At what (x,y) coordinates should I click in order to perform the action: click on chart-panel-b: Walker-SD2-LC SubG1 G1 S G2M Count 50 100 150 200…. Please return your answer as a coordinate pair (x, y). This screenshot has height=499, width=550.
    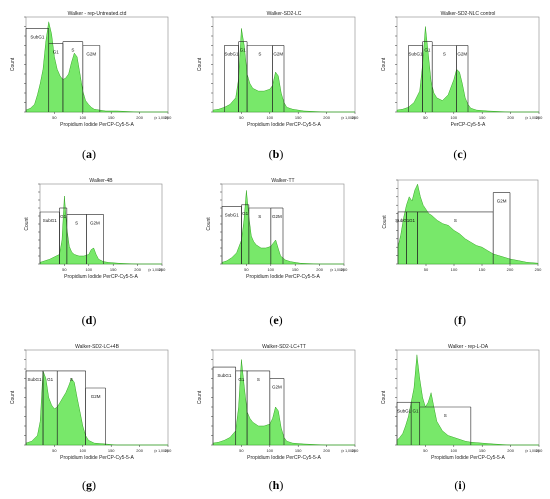
    Looking at the image, I should click on (276, 72).